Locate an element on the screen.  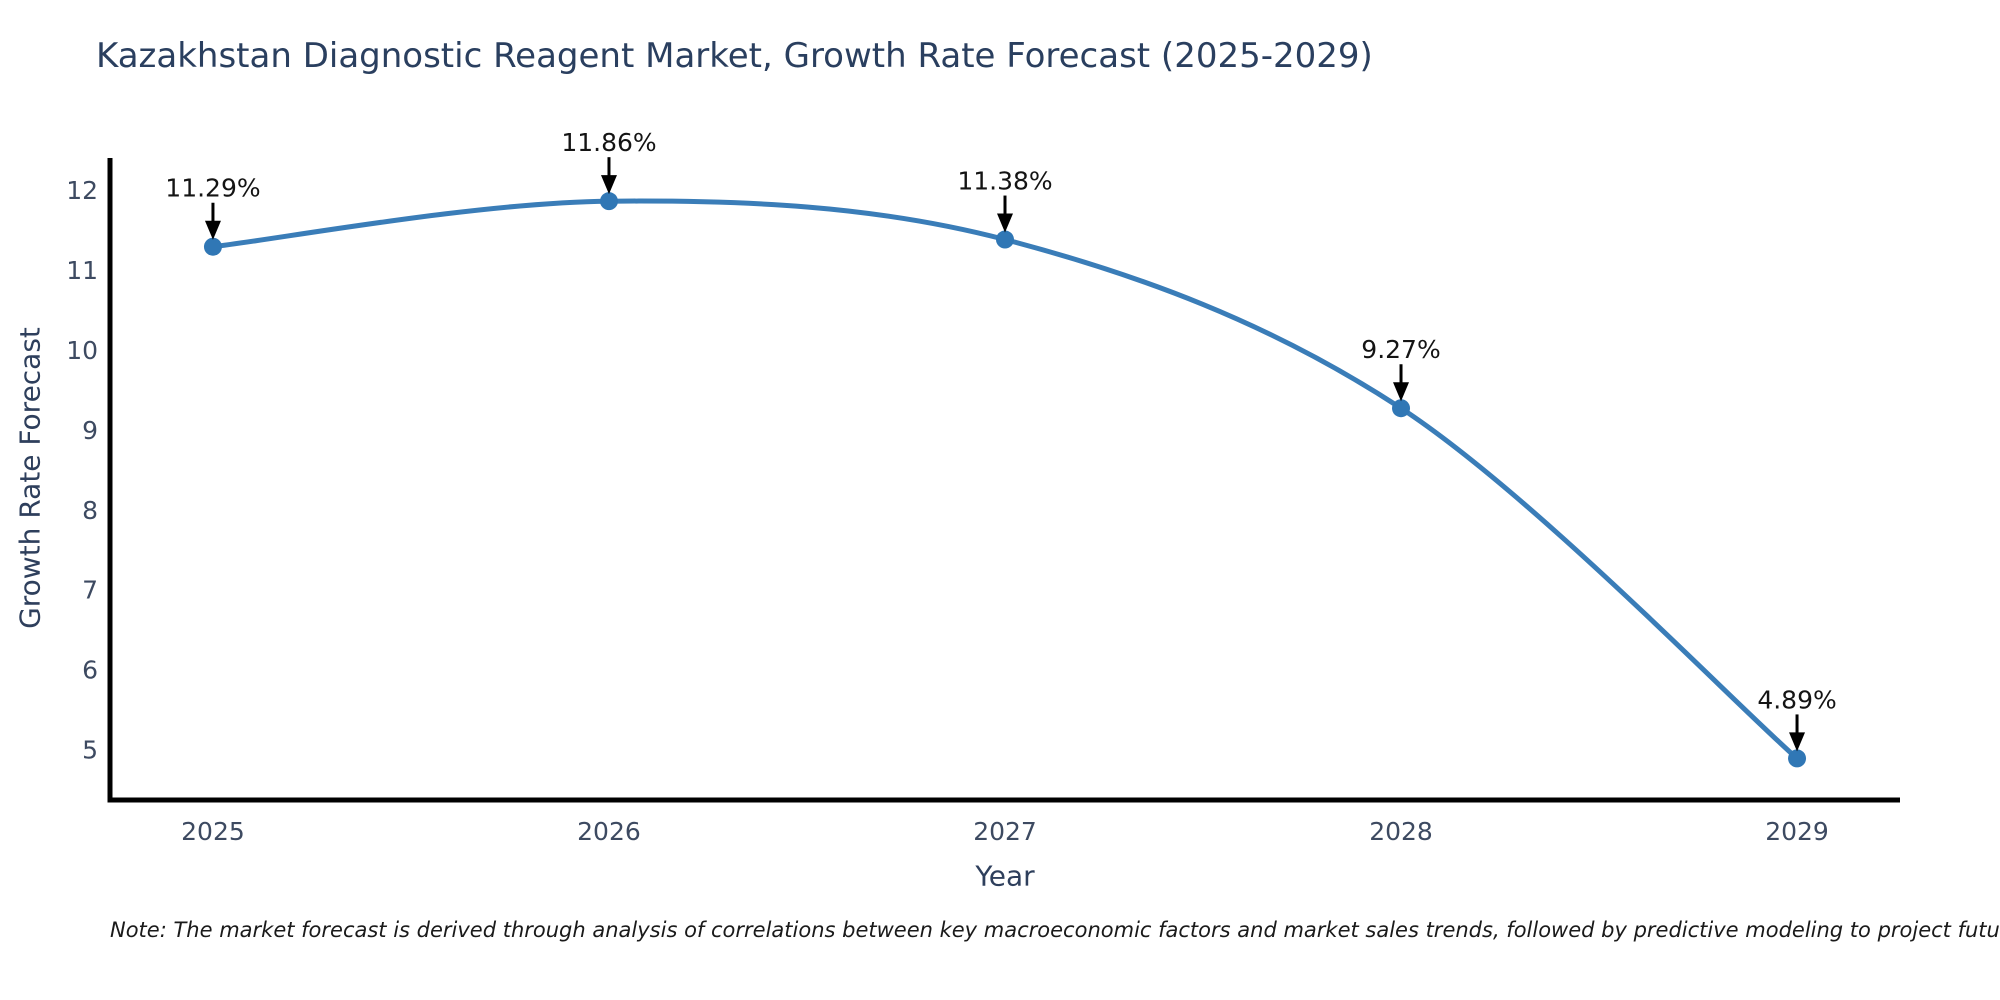
data-point-2028 is located at coordinates (1401, 408).